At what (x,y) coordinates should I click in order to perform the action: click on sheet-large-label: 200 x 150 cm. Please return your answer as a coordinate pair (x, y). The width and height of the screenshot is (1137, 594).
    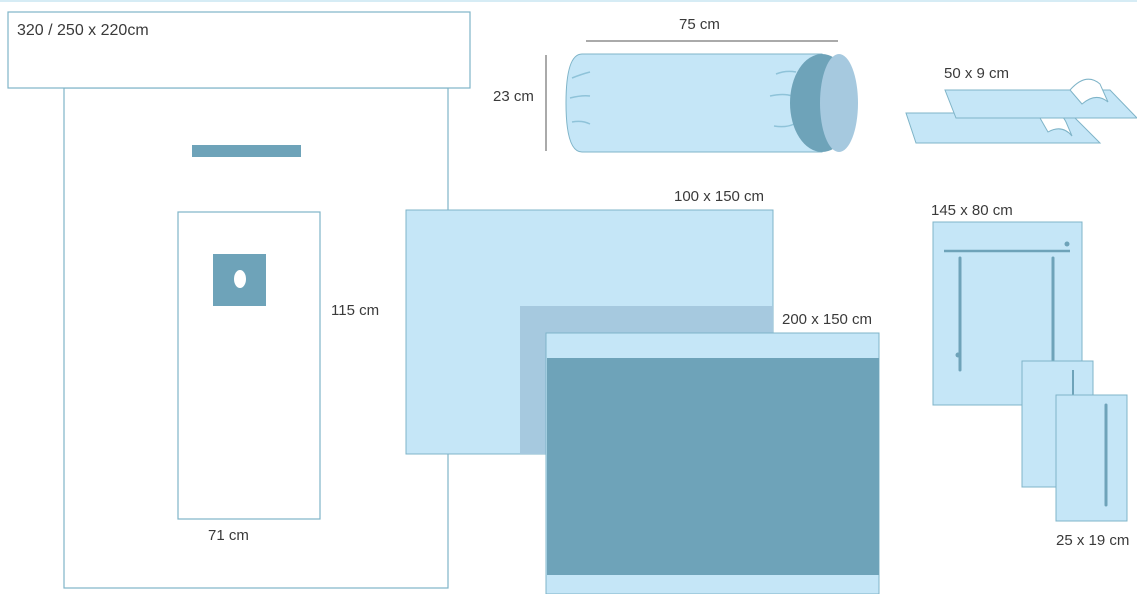
    Looking at the image, I should click on (827, 319).